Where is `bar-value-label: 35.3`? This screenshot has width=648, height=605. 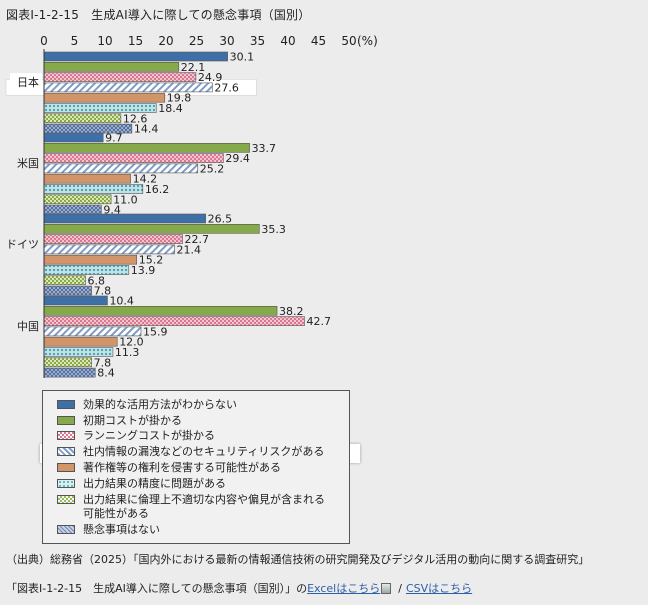 bar-value-label: 35.3 is located at coordinates (273, 229).